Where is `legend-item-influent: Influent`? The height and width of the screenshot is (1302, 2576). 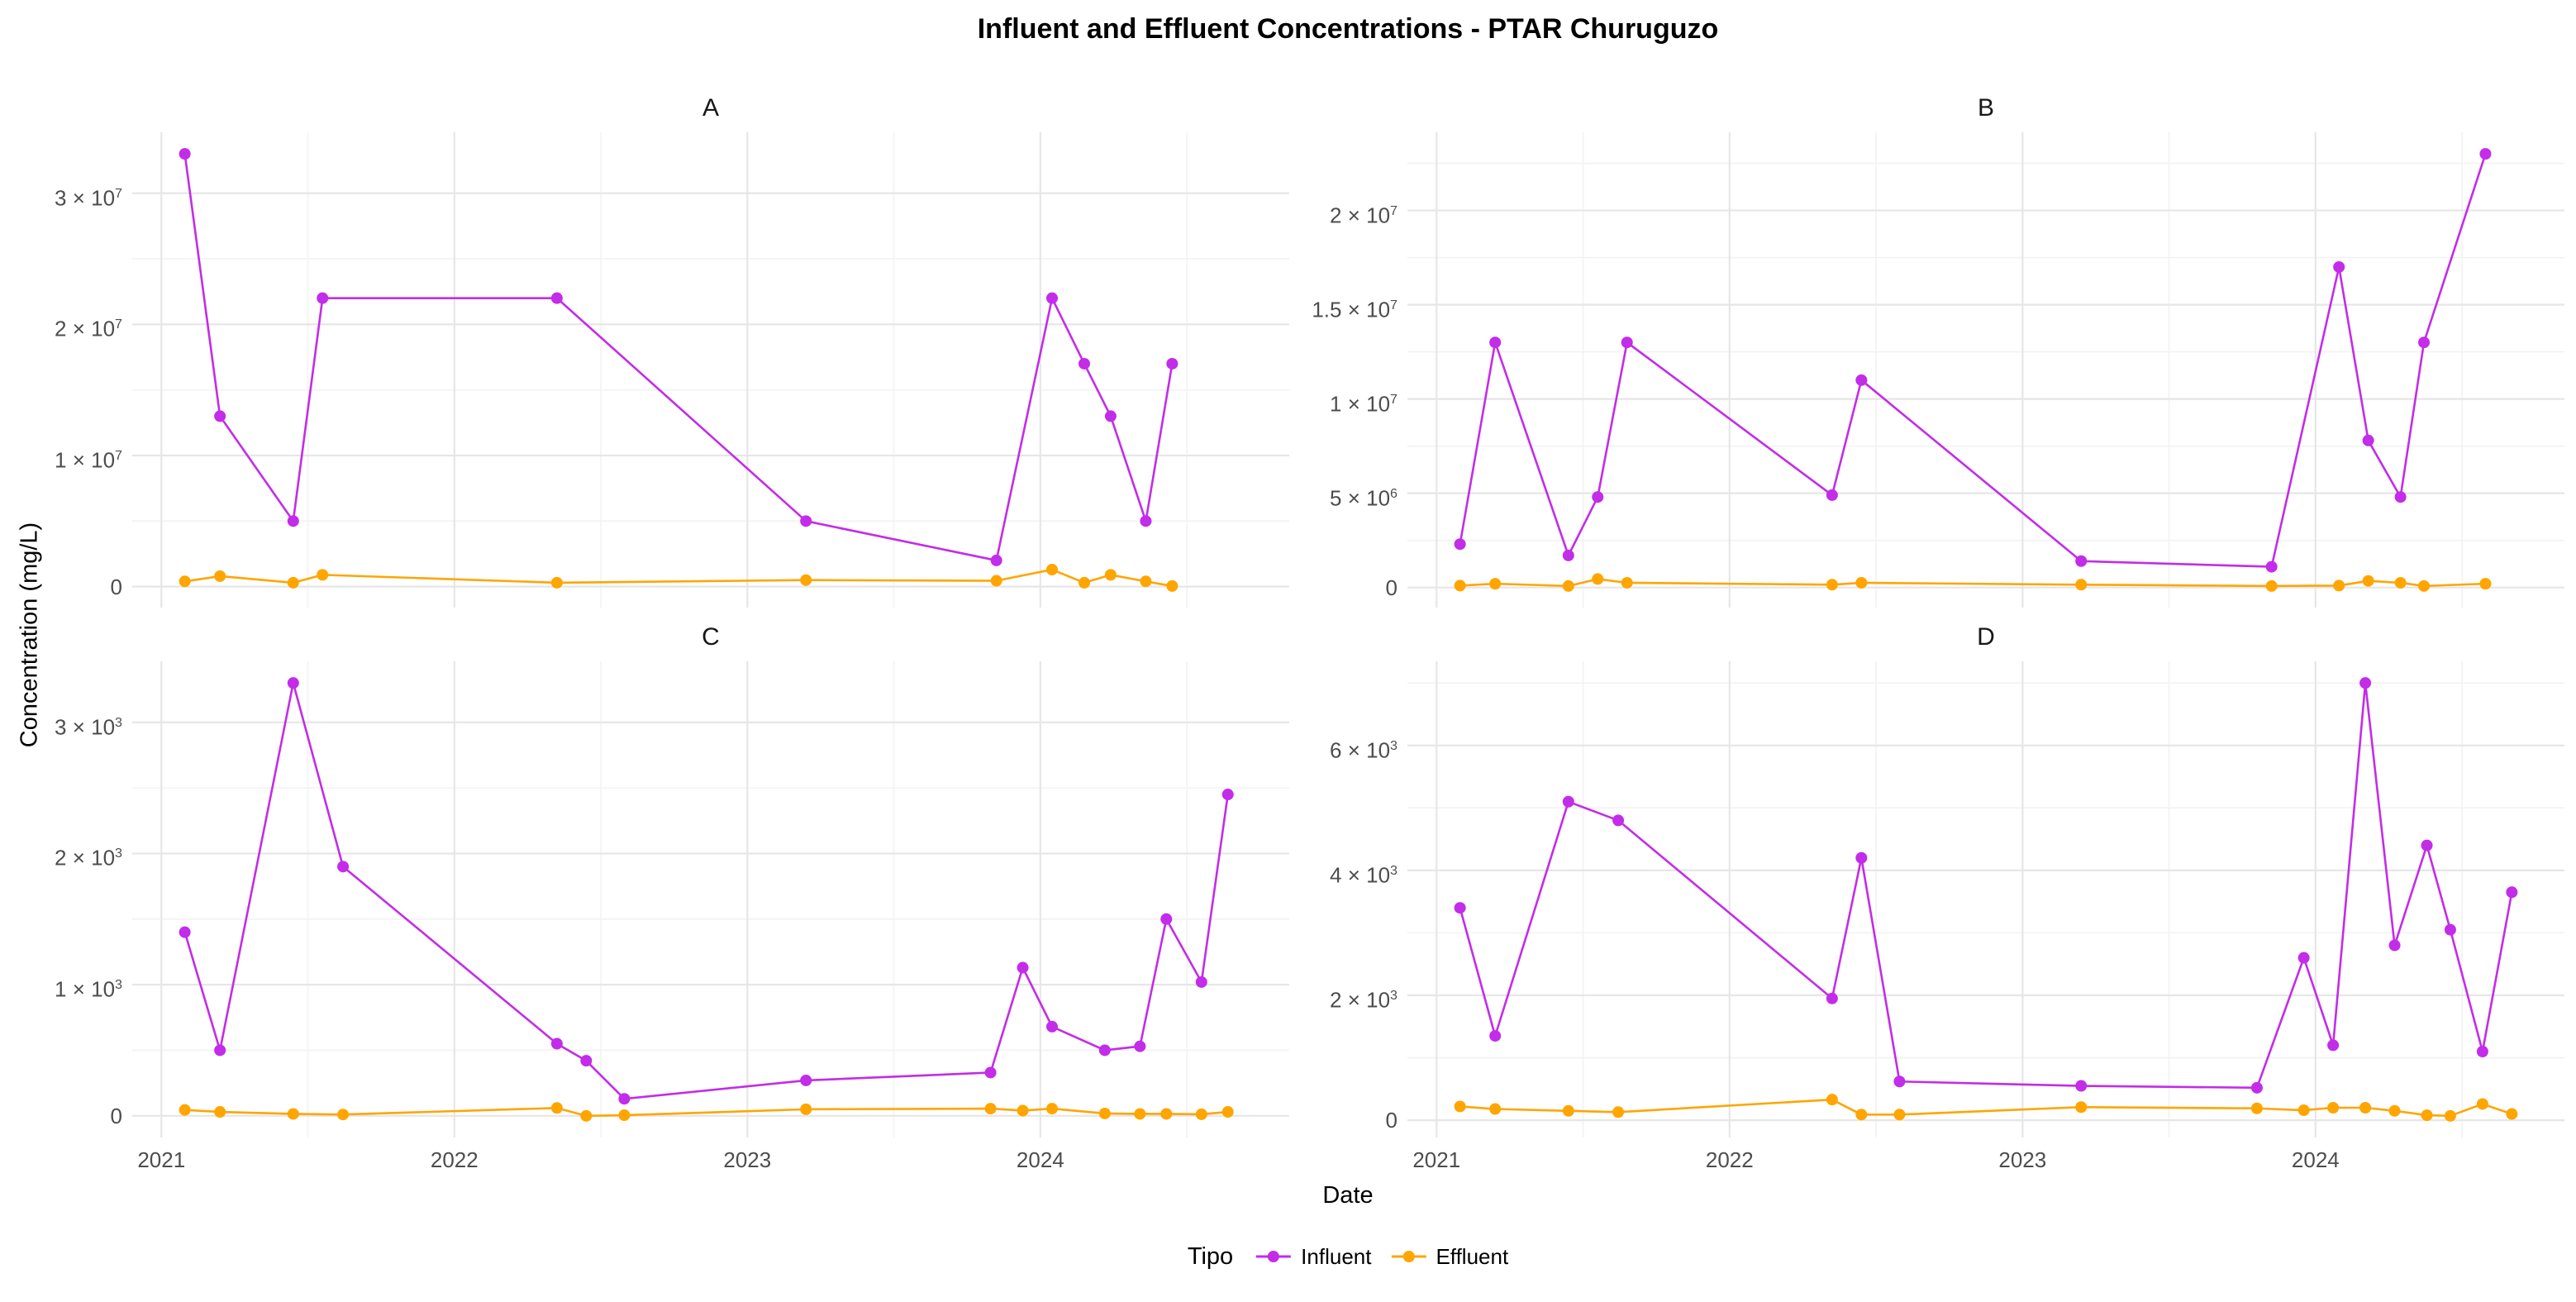
legend-item-influent: Influent is located at coordinates (1313, 1257).